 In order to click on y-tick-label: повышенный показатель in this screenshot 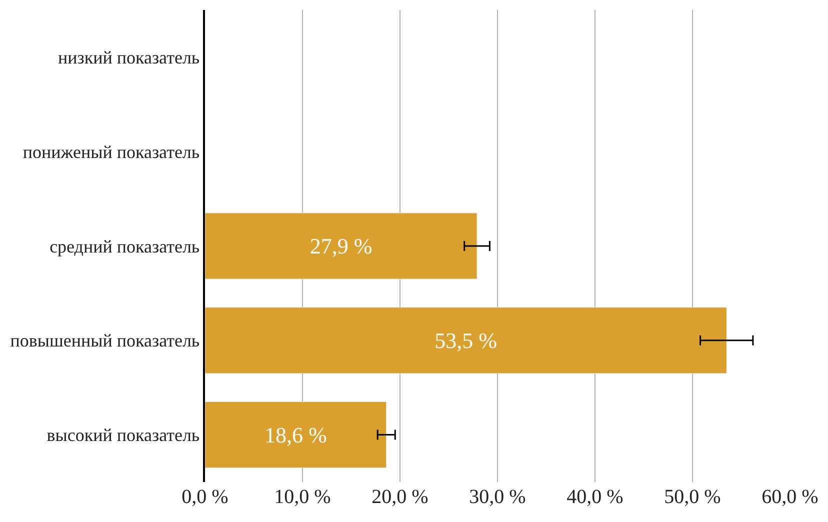, I will do `click(105, 340)`.